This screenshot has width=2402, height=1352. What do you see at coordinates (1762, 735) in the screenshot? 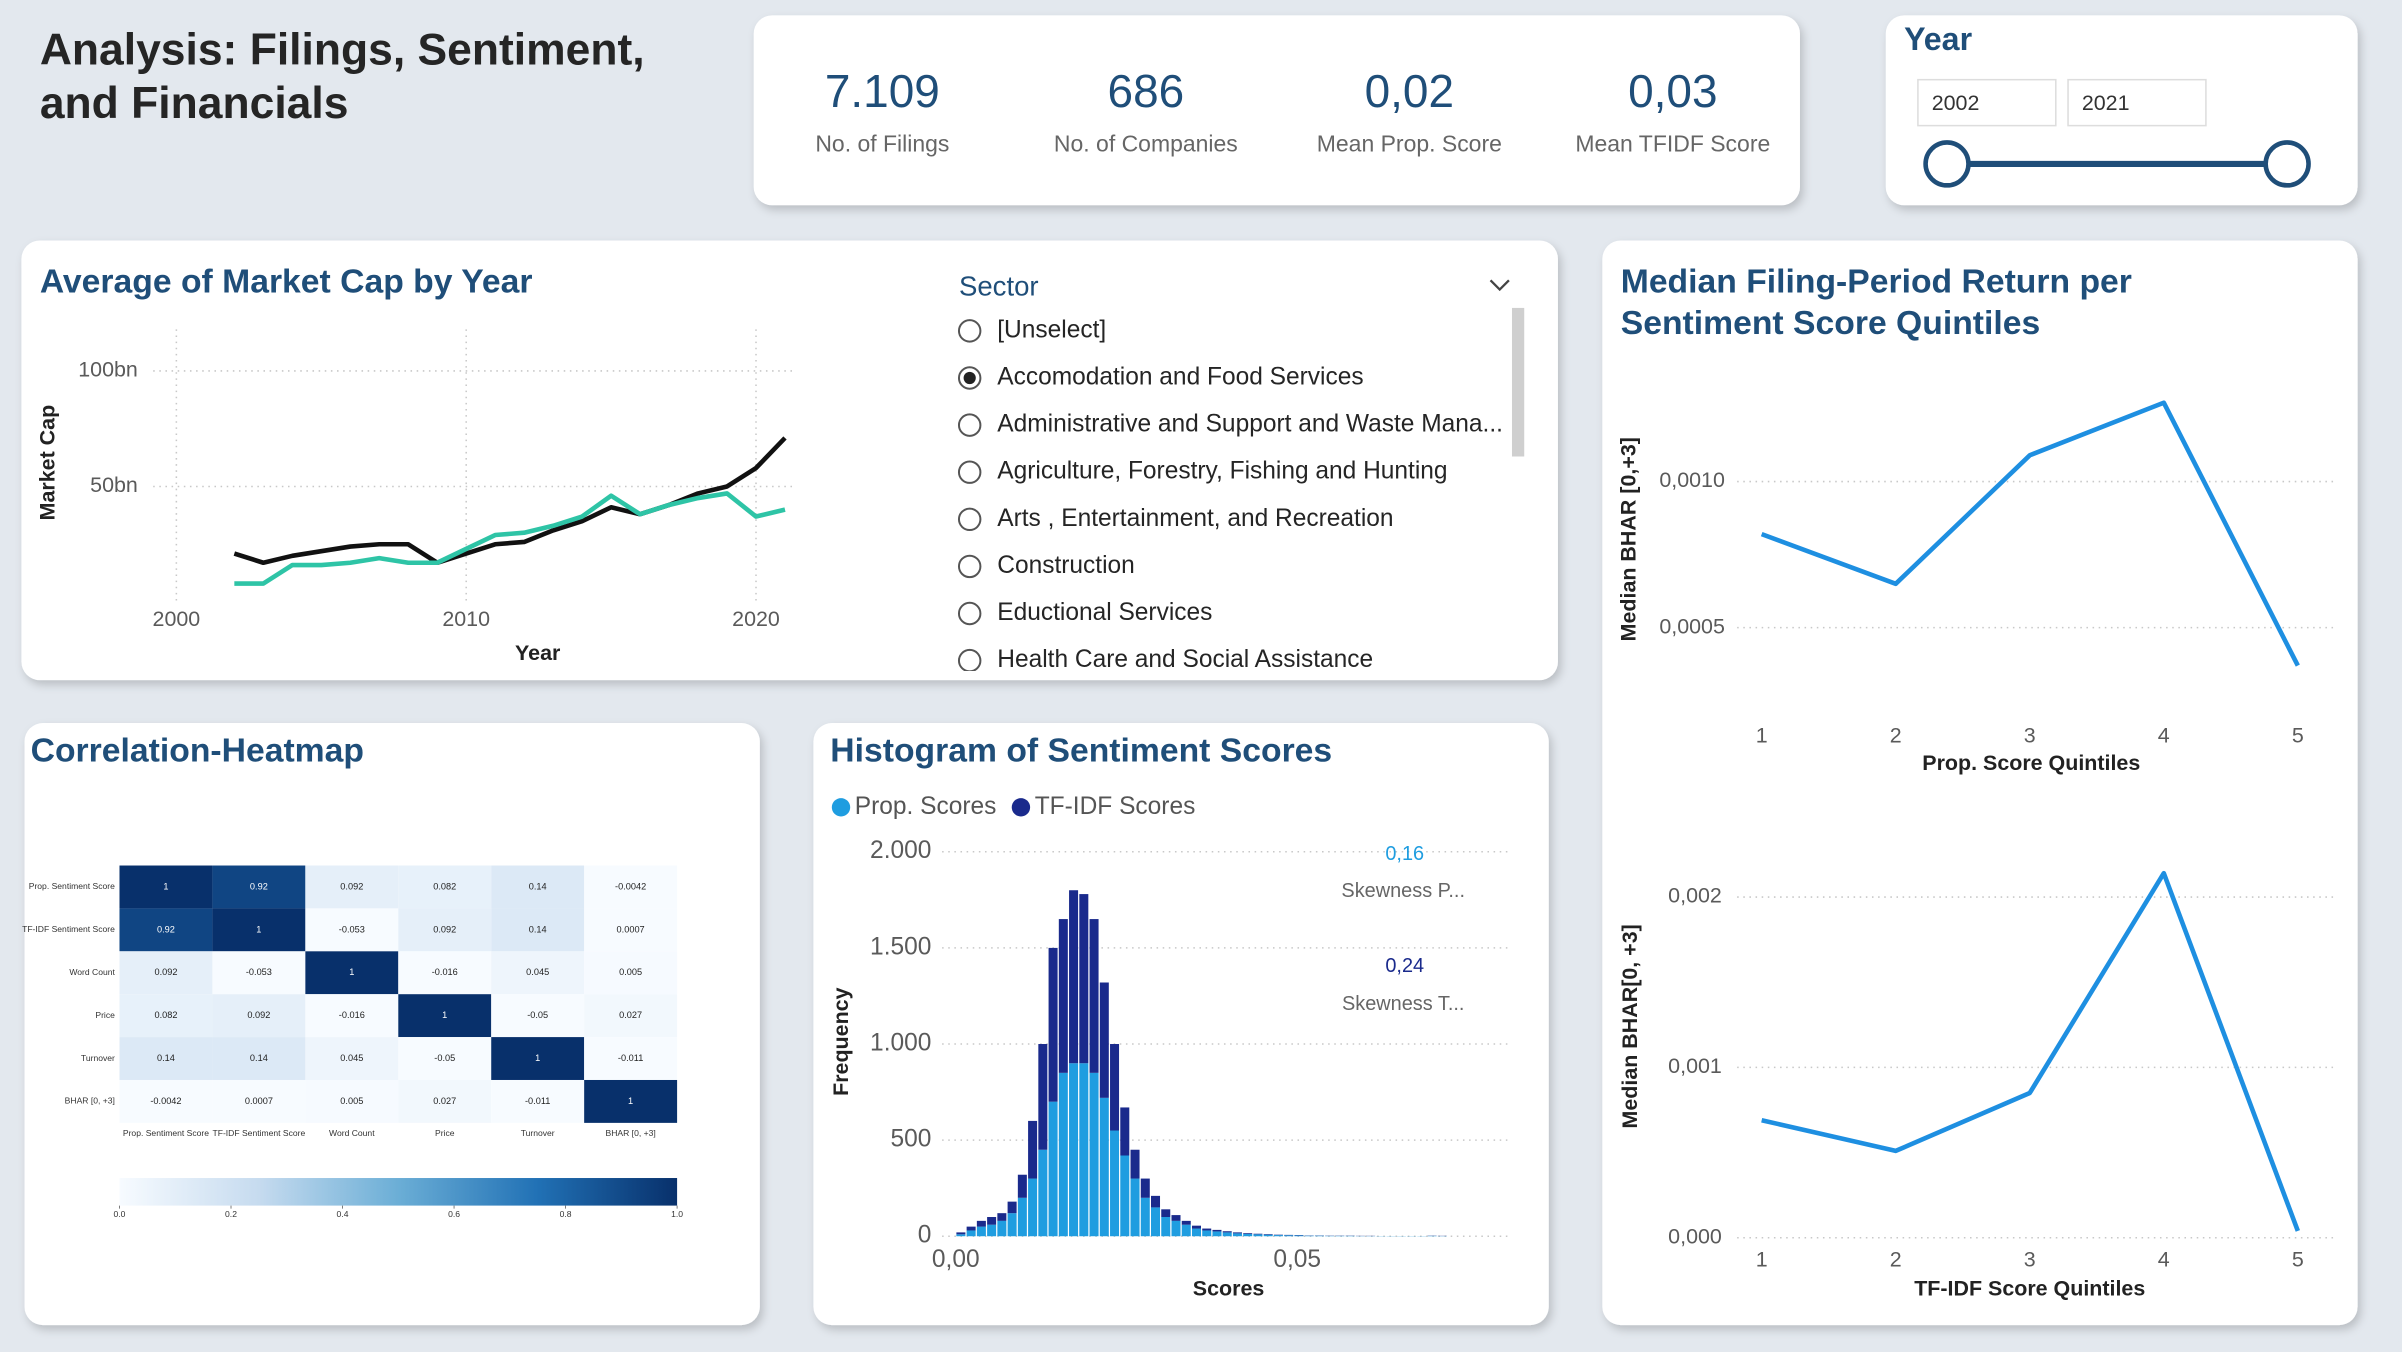
I see `x-tick-label: 1` at bounding box center [1762, 735].